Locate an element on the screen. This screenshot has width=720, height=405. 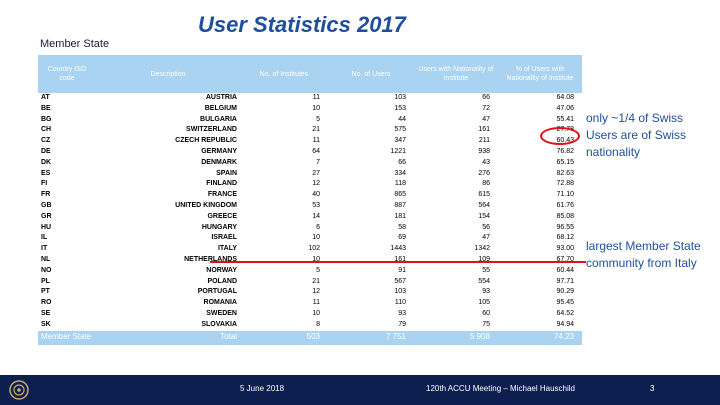
total-percent: 74.23 is located at coordinates (563, 337).